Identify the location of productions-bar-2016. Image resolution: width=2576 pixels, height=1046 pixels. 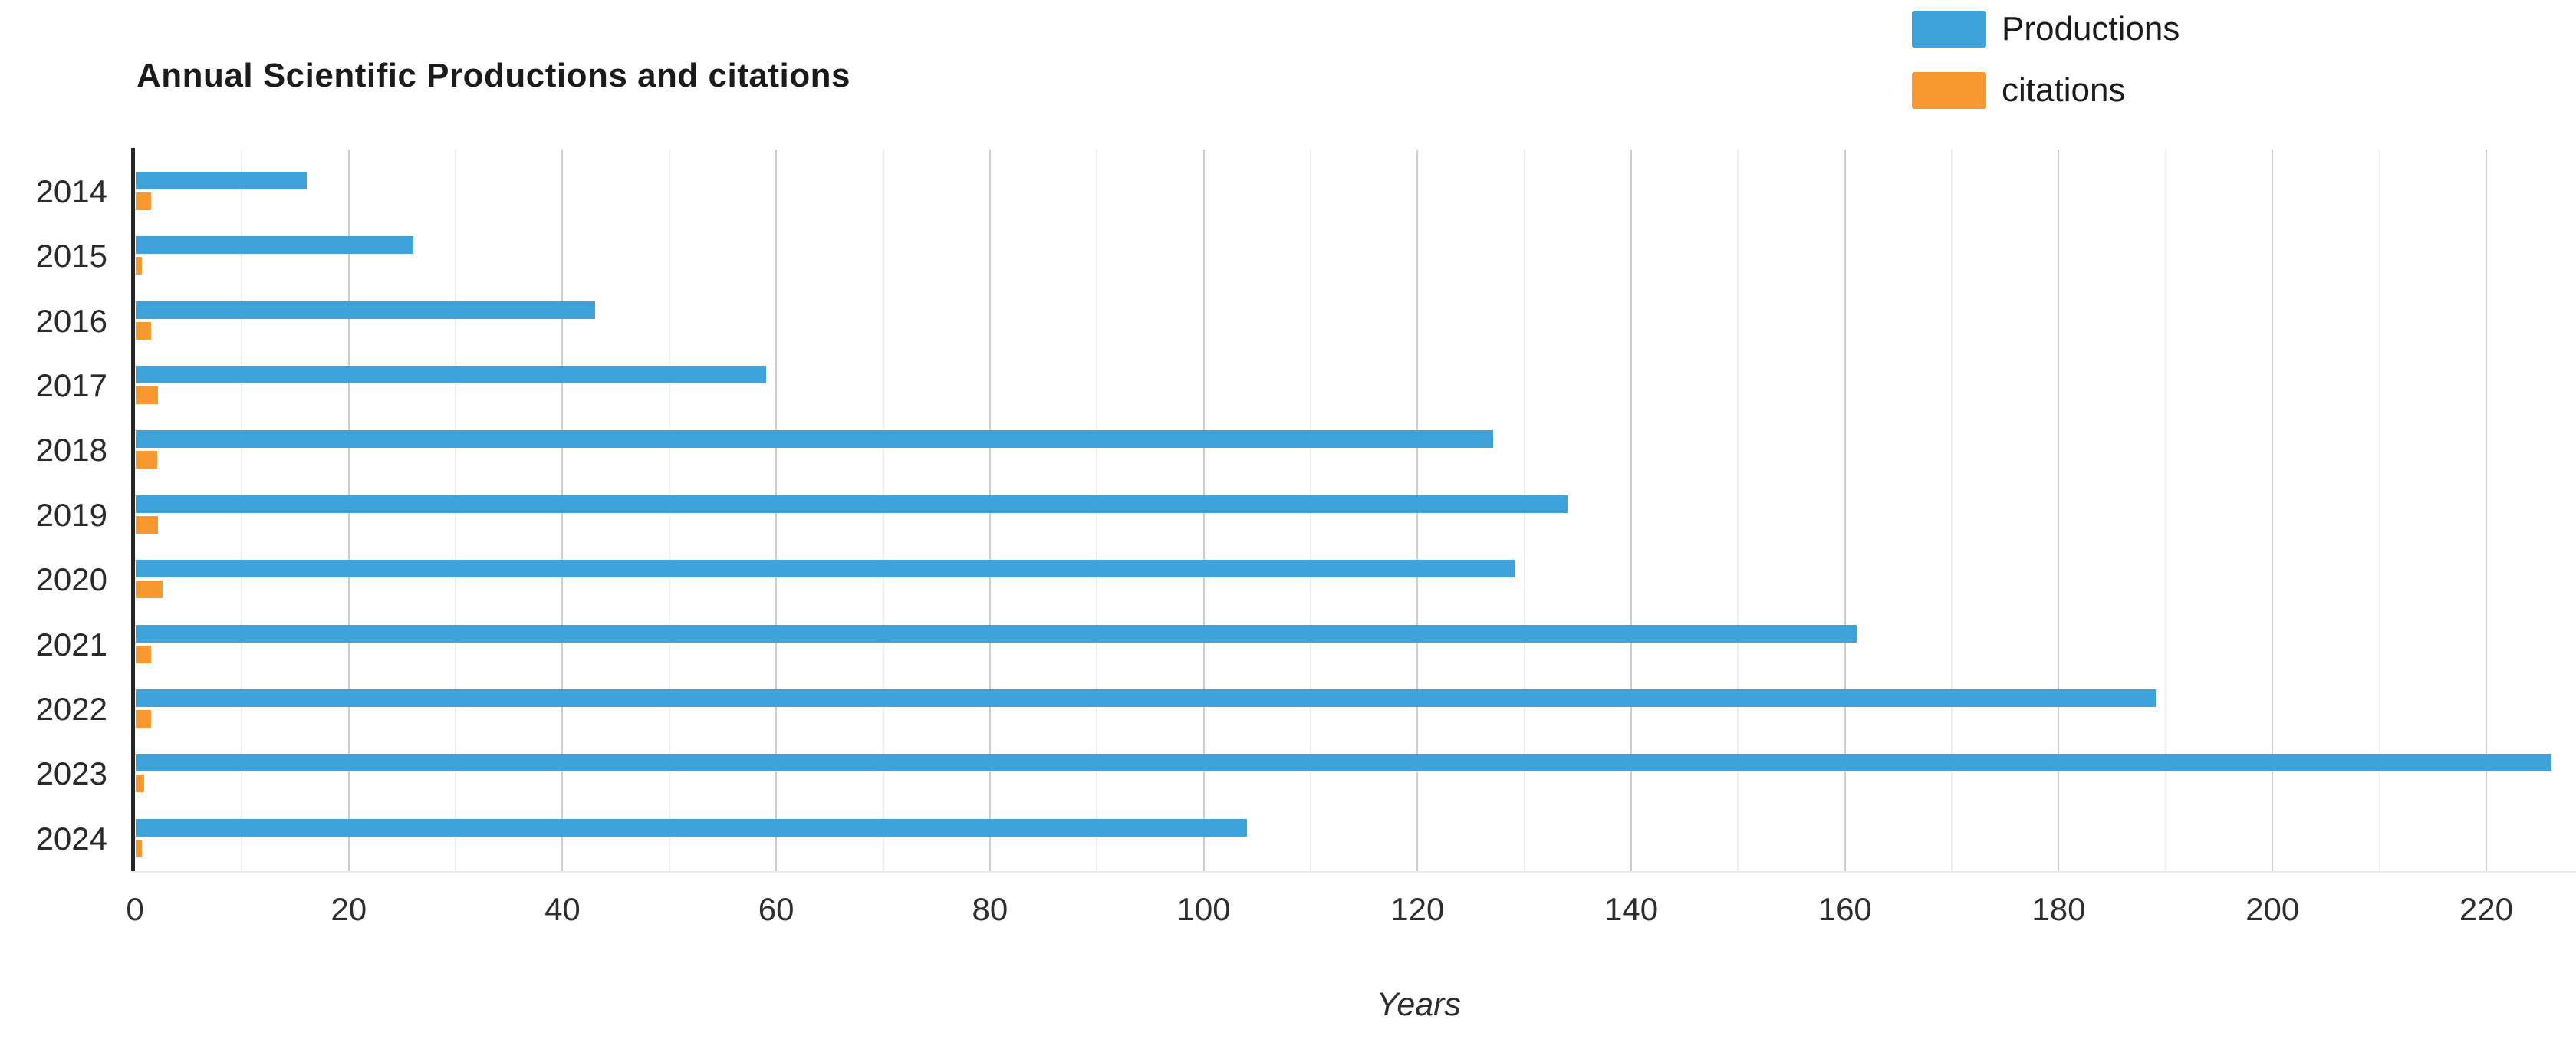
(366, 310).